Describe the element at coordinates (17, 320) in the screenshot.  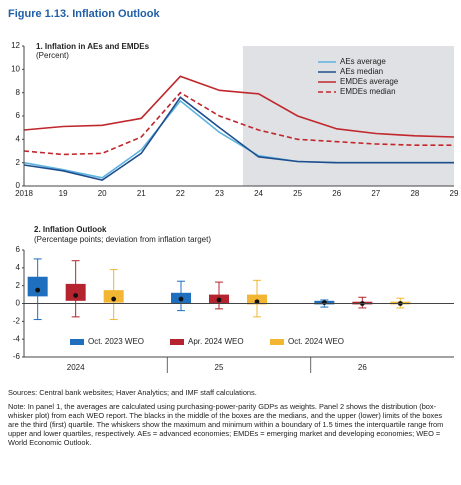
I see `y-tick-label: -2` at that location.